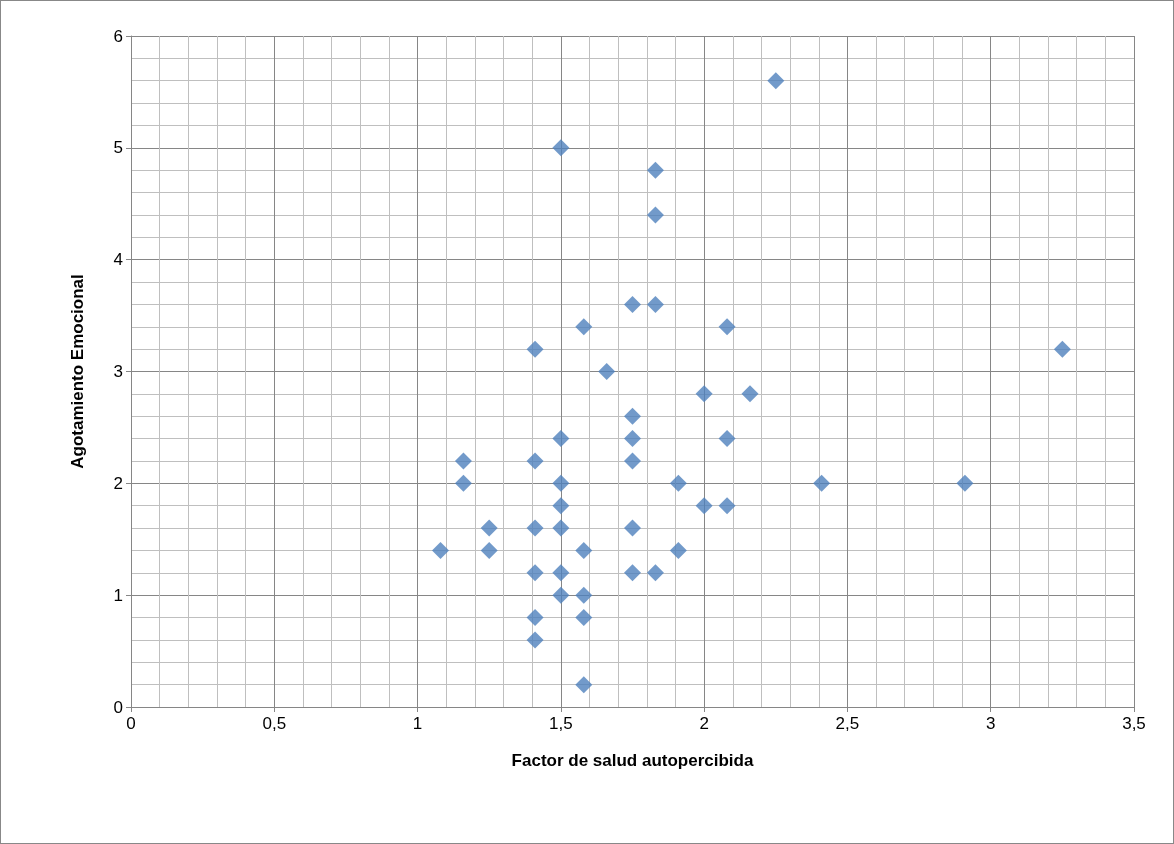 The height and width of the screenshot is (844, 1174). Describe the element at coordinates (118, 707) in the screenshot. I see `y-tick-label: 0` at that location.